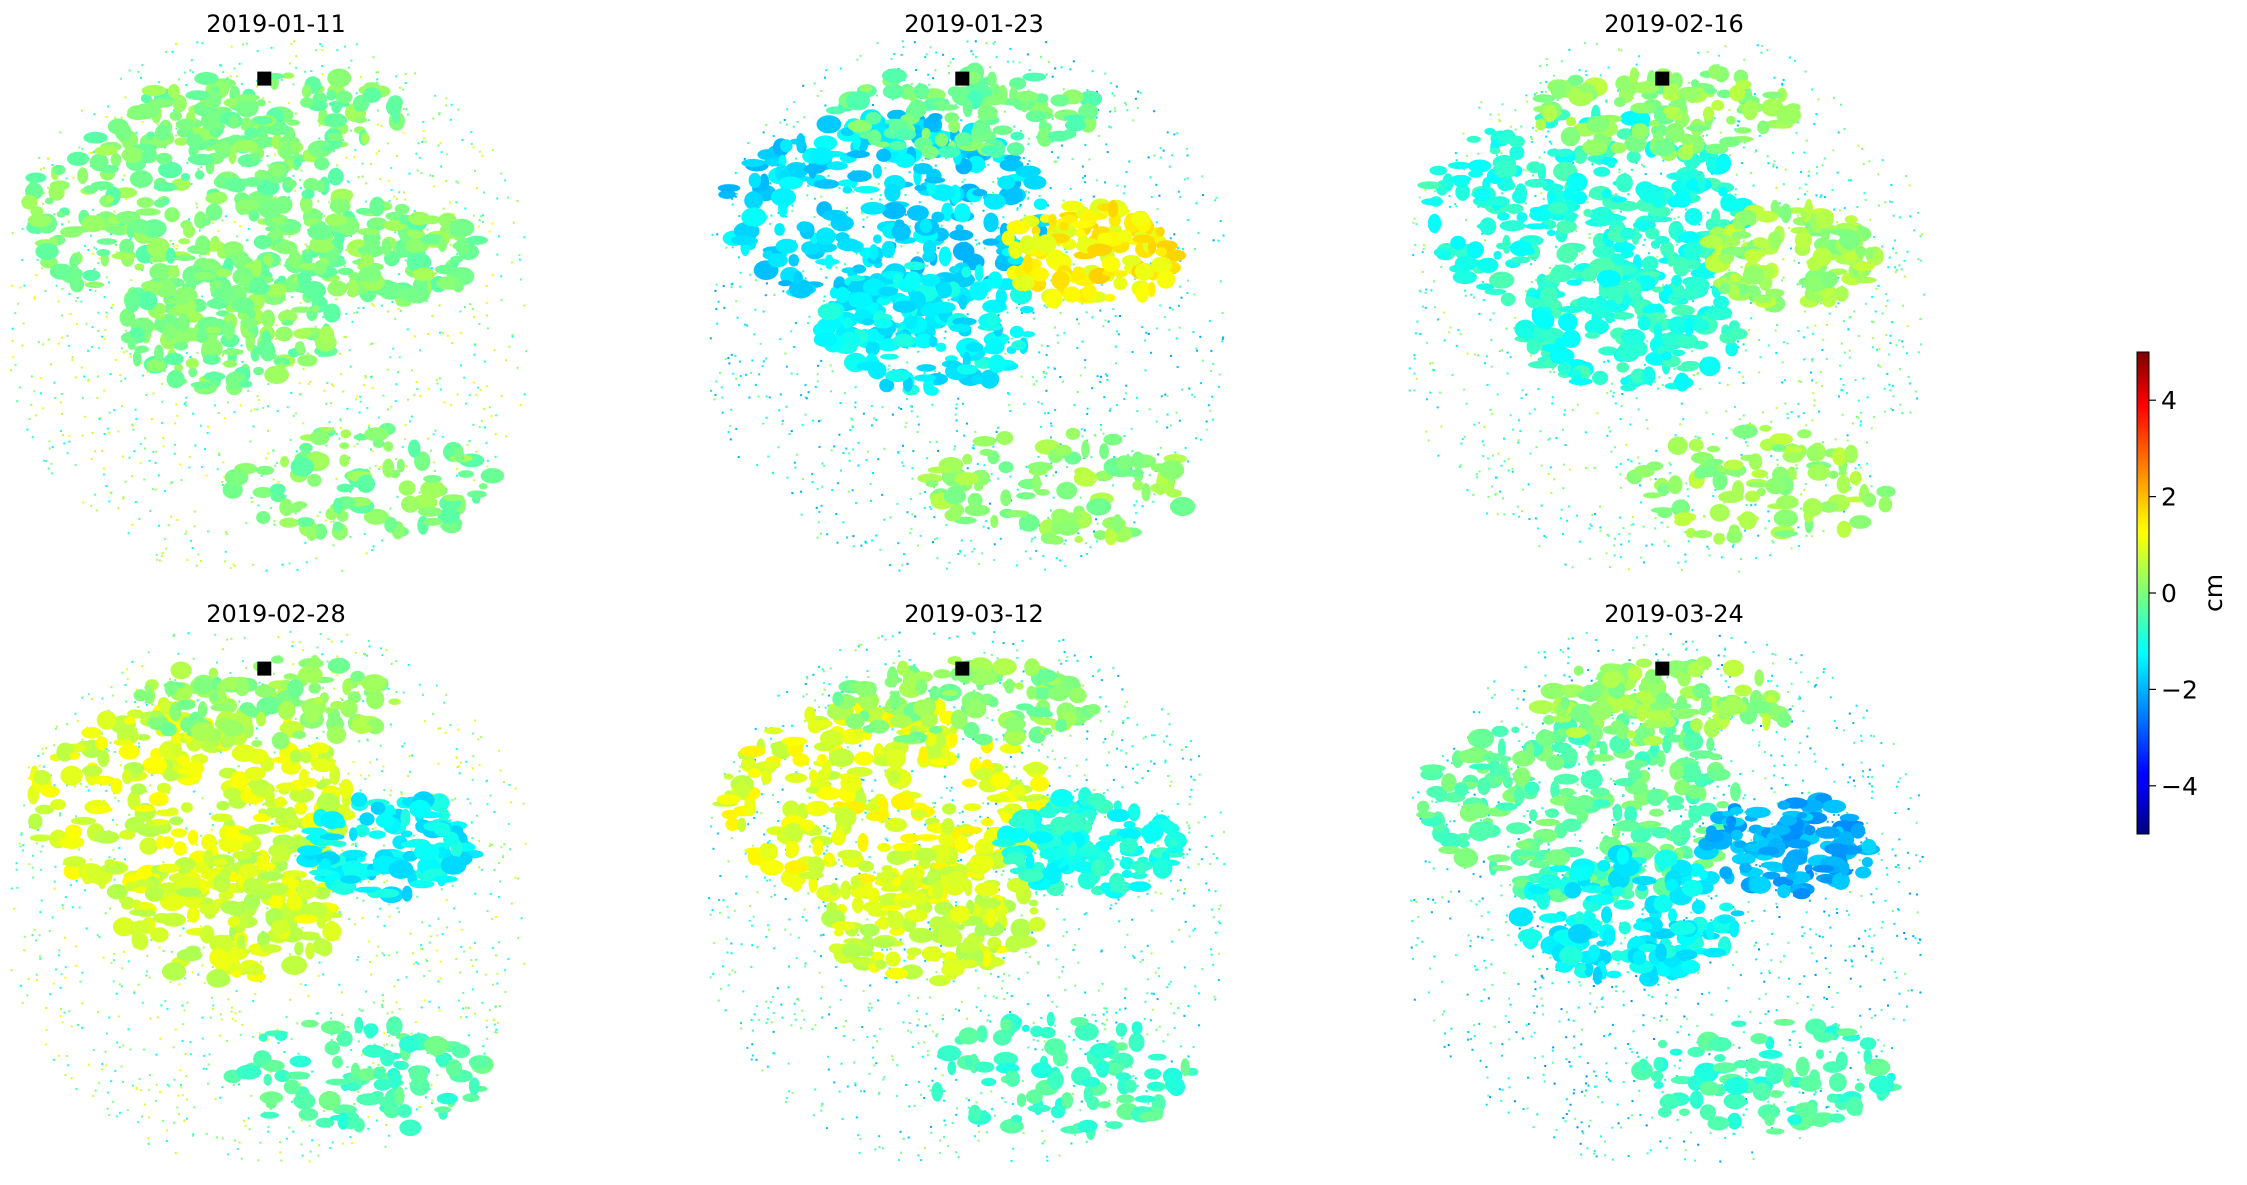 Image resolution: width=2247 pixels, height=1185 pixels. Describe the element at coordinates (964, 110) in the screenshot. I see `region-north-rim` at that location.